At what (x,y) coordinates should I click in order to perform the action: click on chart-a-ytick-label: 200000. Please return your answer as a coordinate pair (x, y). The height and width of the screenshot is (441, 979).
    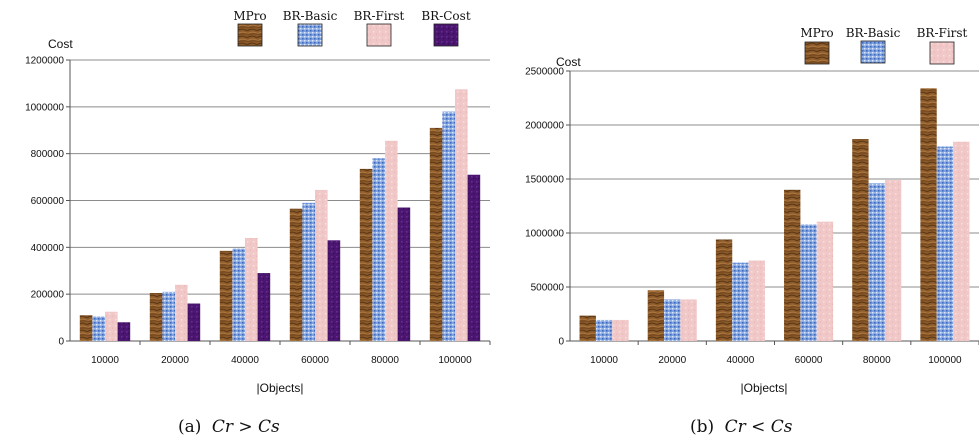
    Looking at the image, I should click on (48, 295).